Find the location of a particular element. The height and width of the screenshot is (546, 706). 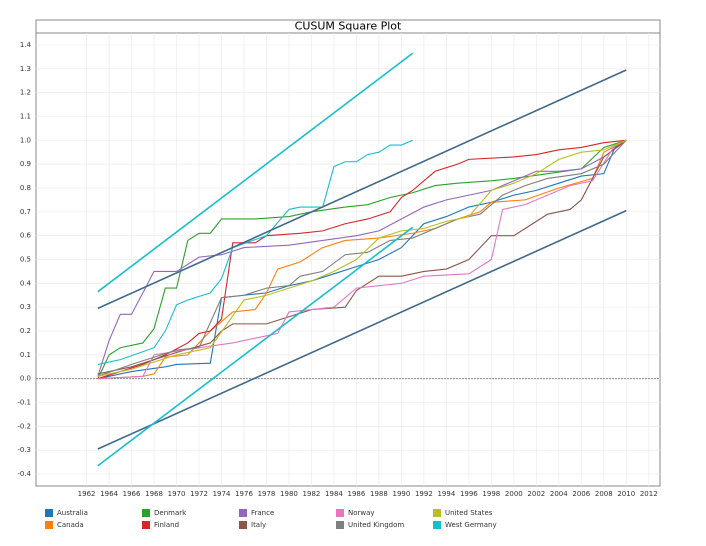

legend-item: Finland is located at coordinates (160, 525).